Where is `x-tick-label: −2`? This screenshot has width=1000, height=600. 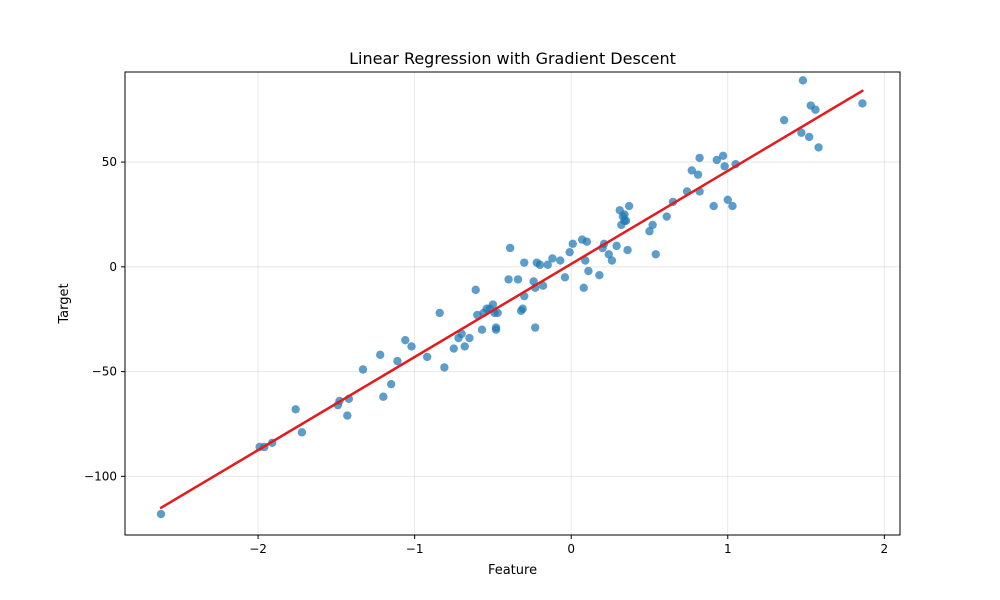 x-tick-label: −2 is located at coordinates (258, 549).